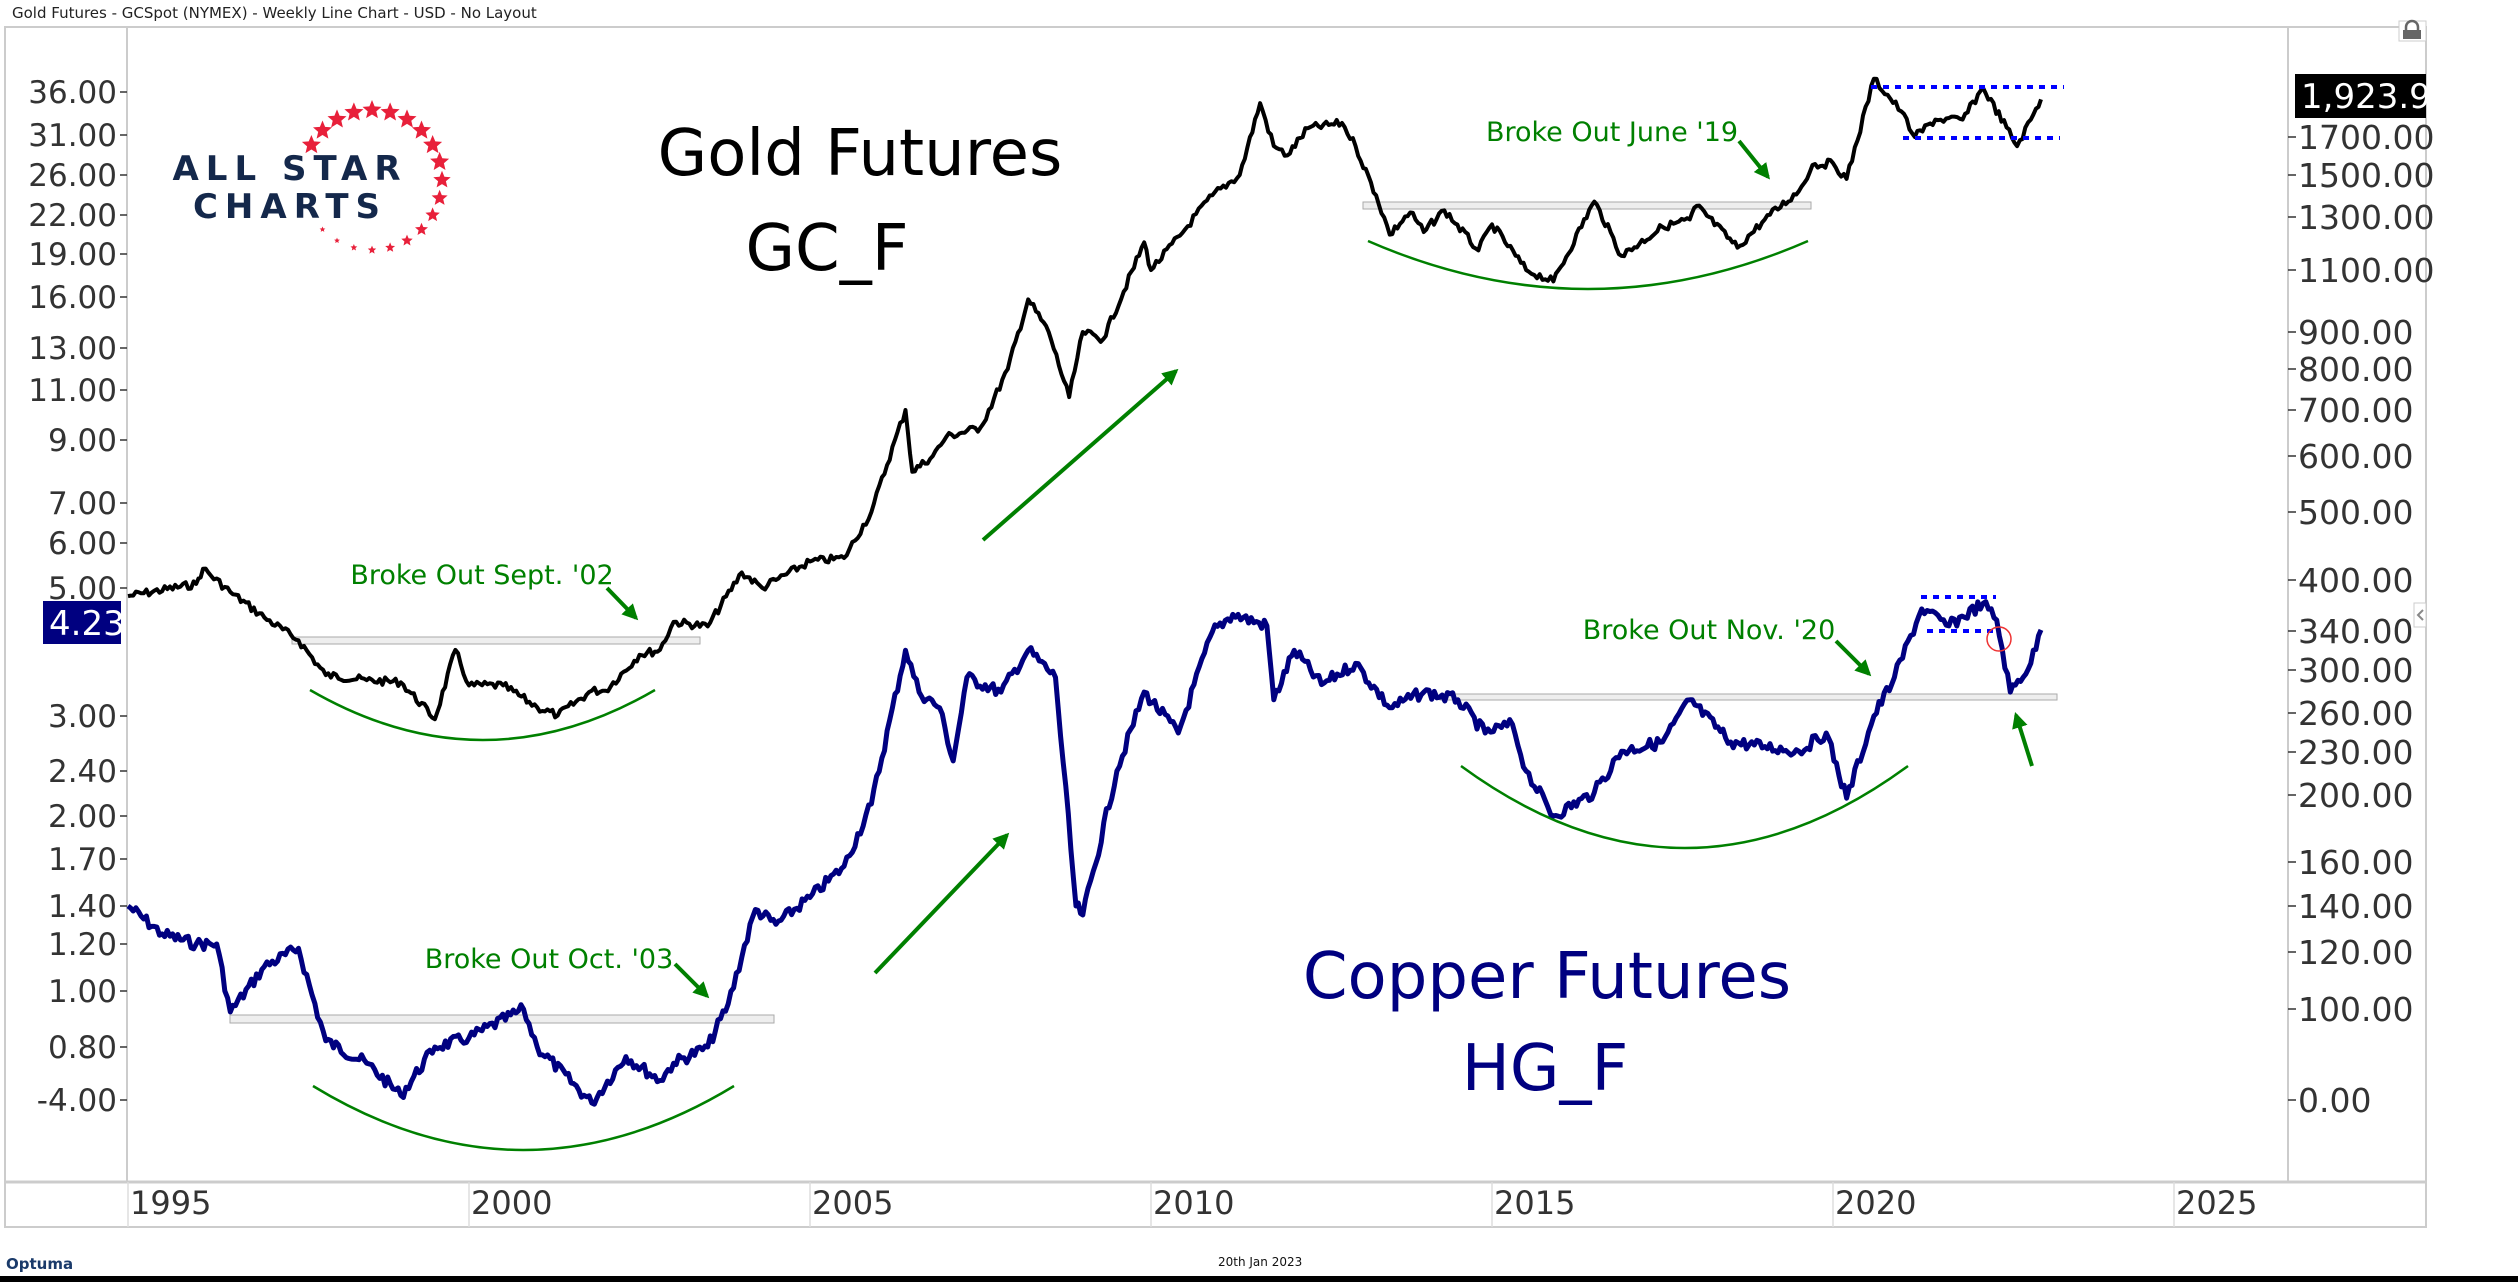  I want to click on right-tick-label: 1100.00, so click(2366, 270).